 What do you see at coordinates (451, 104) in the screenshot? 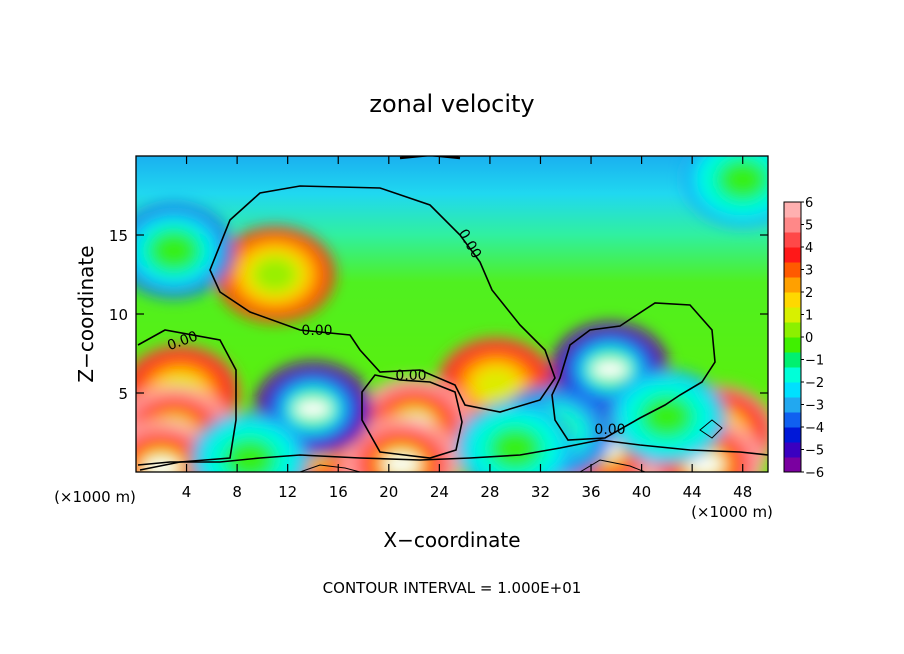
I see `chart-title: zonal velocity` at bounding box center [451, 104].